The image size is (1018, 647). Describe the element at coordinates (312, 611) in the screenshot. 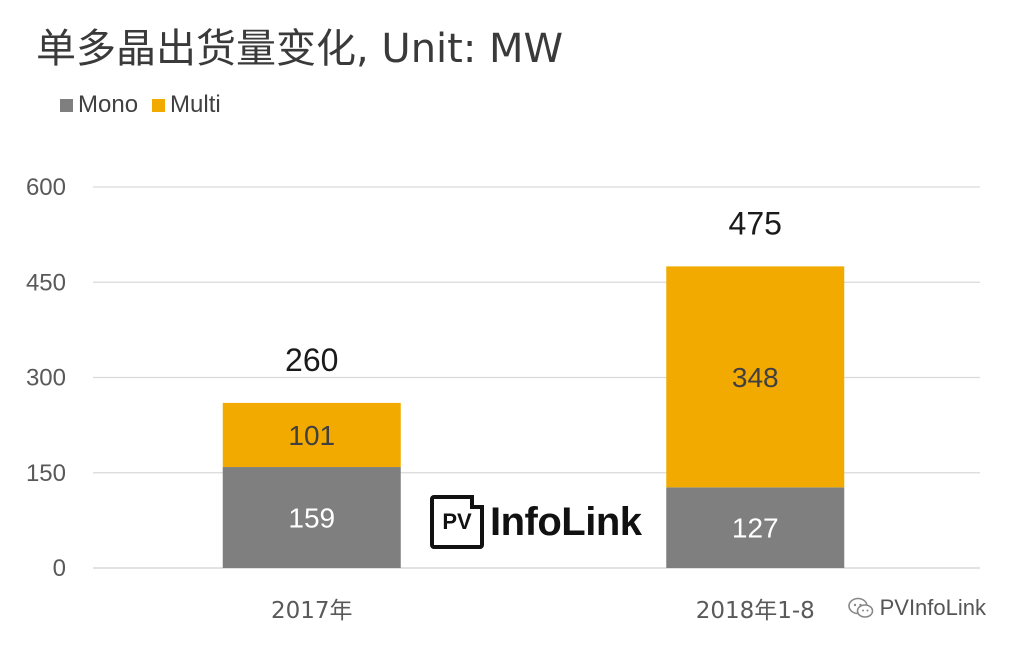

I see `x-tick-label-0: 2017年` at that location.